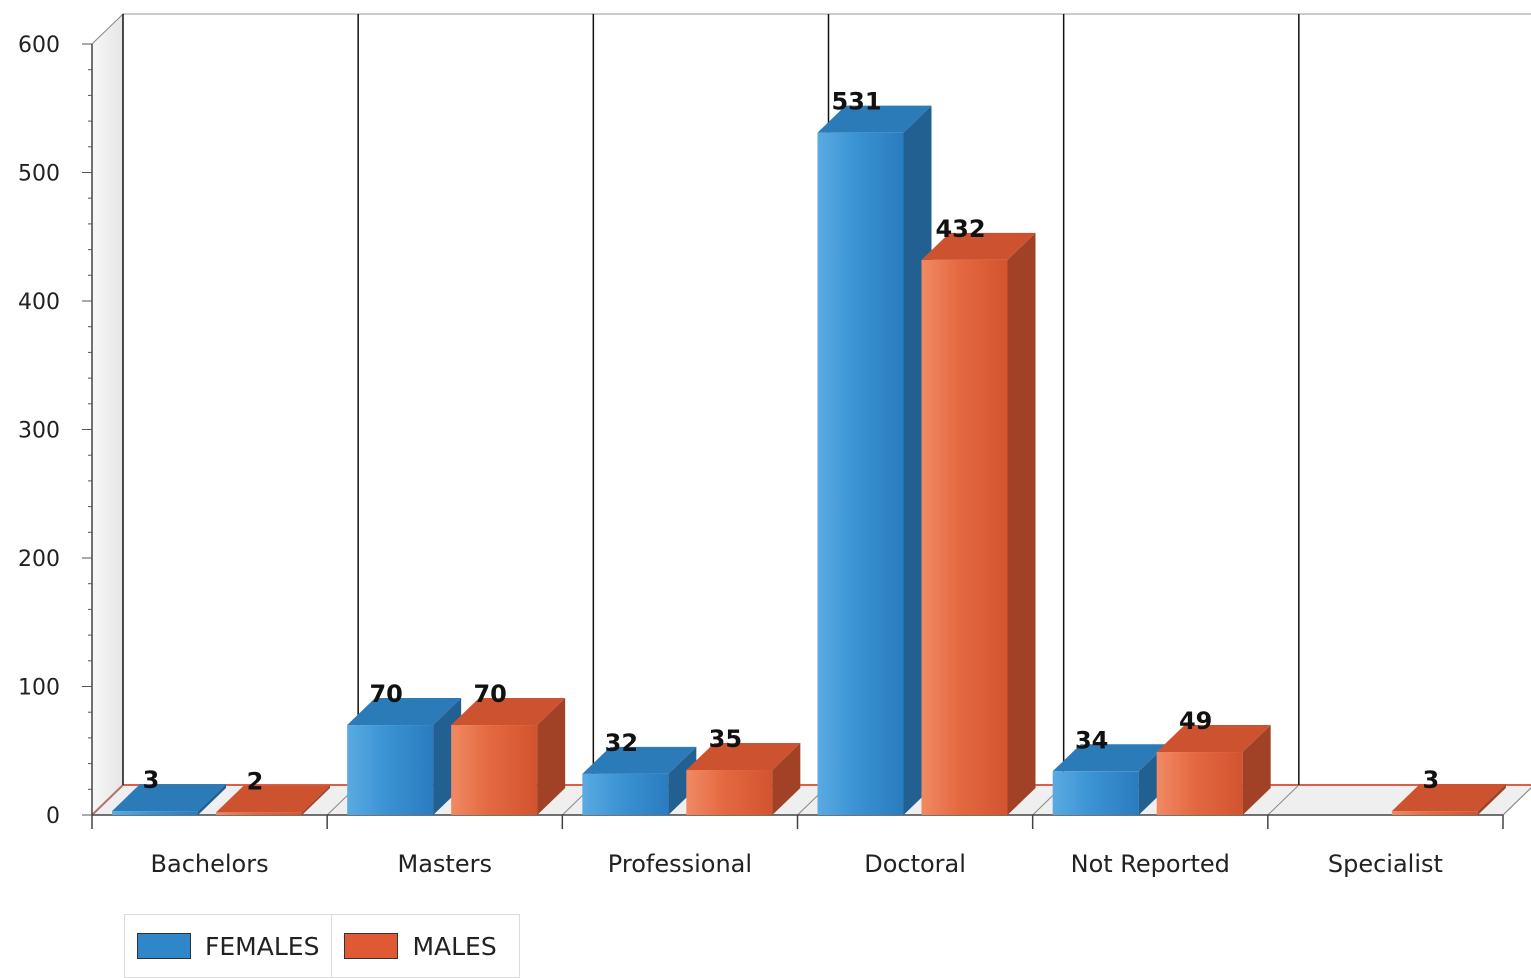 This screenshot has width=1531, height=978. Describe the element at coordinates (39, 431) in the screenshot. I see `y-tick-label: 300` at that location.